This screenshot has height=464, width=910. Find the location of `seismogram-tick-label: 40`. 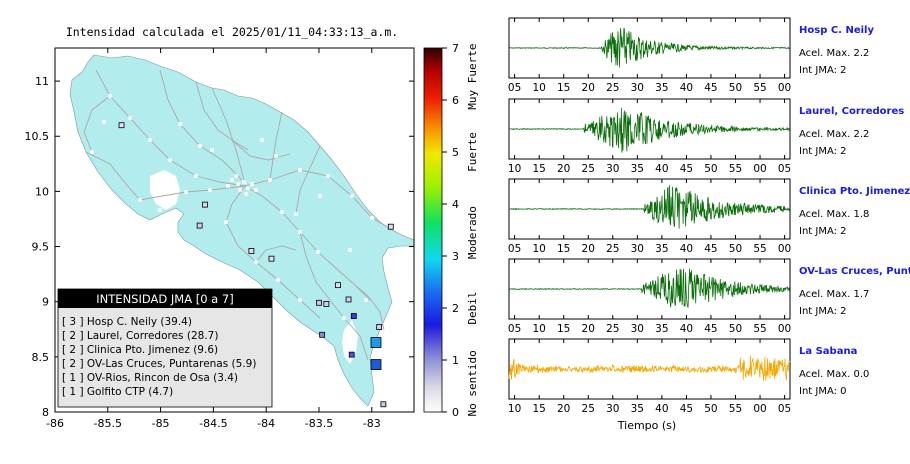

seismogram-tick-label: 40 is located at coordinates (686, 329).